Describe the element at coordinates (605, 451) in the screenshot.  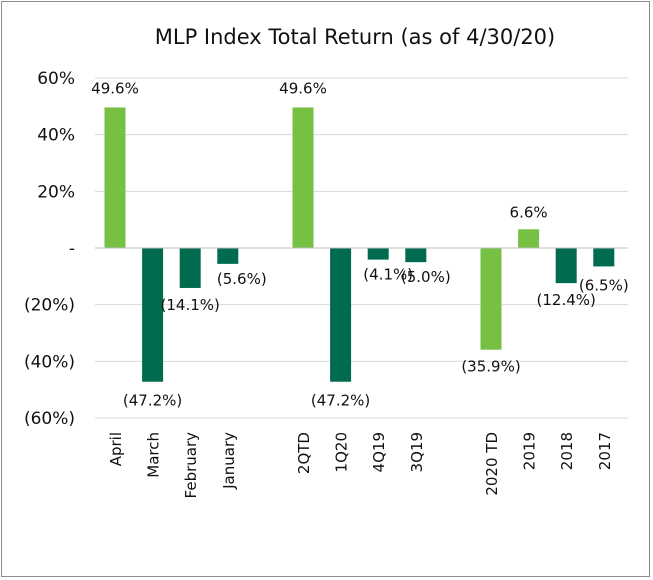
I see `x-category-label: 2017` at that location.